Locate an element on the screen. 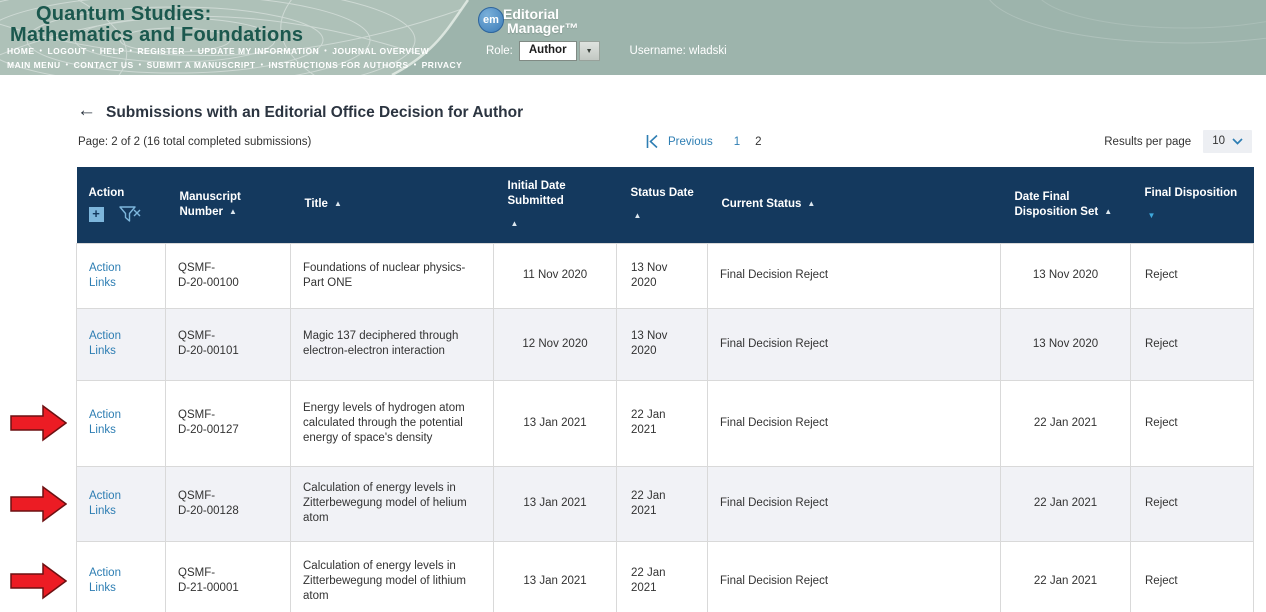 Image resolution: width=1266 pixels, height=612 pixels. first-page-button is located at coordinates (652, 141).